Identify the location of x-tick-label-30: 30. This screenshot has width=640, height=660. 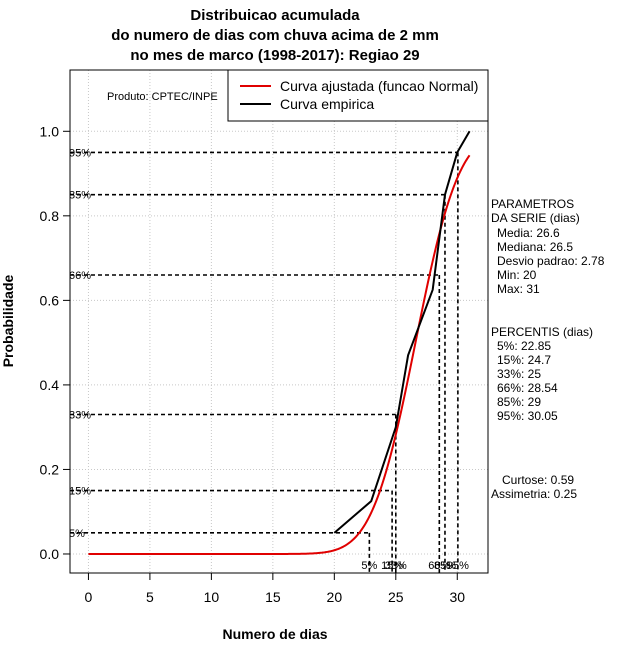
(457, 597).